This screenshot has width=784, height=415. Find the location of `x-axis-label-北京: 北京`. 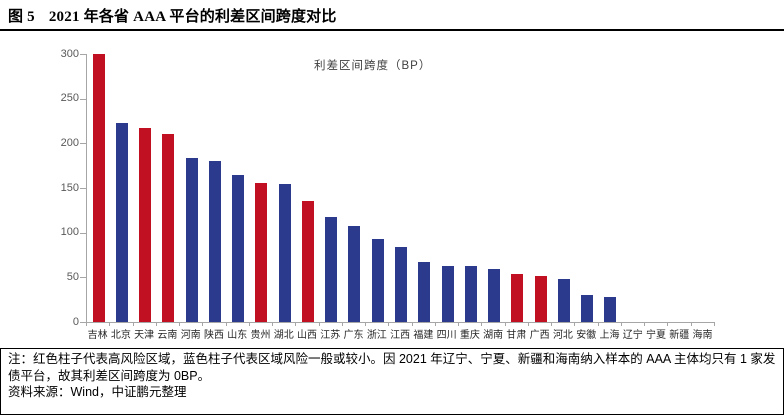

x-axis-label-北京: 北京 is located at coordinates (120, 335).